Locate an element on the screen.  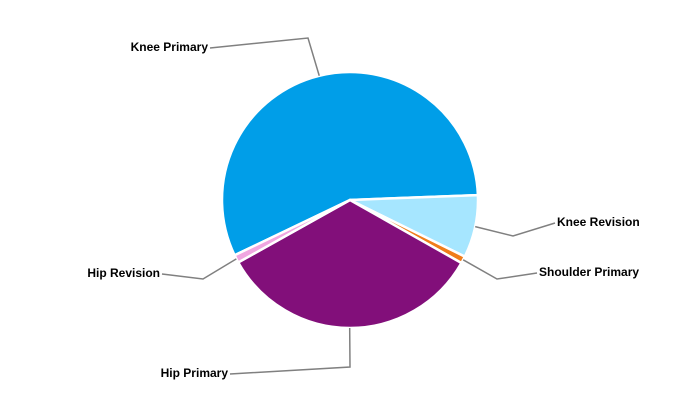
slice-label: Shoulder Primary is located at coordinates (589, 272).